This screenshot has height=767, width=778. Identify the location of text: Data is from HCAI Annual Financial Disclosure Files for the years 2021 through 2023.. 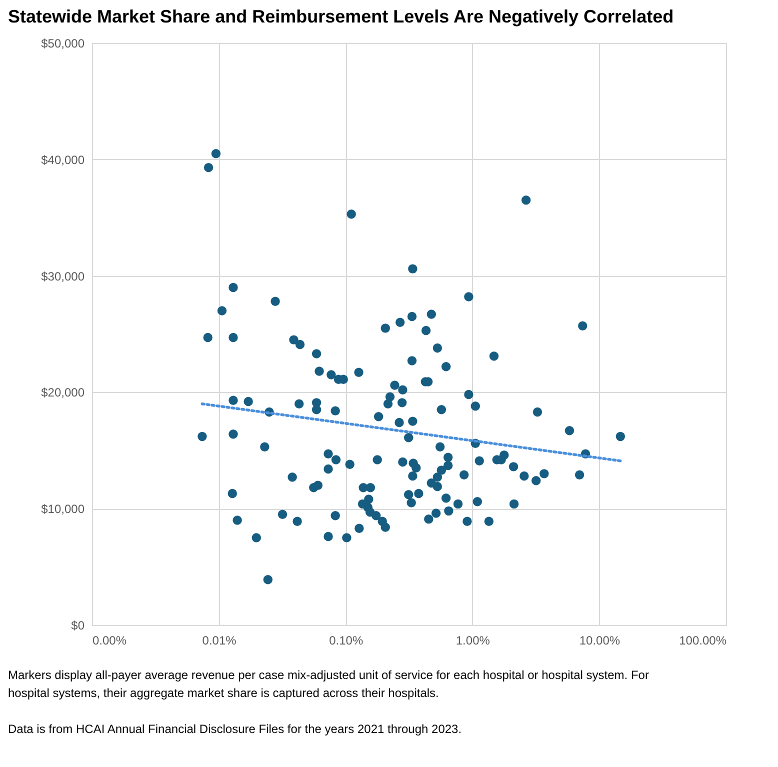
(235, 729).